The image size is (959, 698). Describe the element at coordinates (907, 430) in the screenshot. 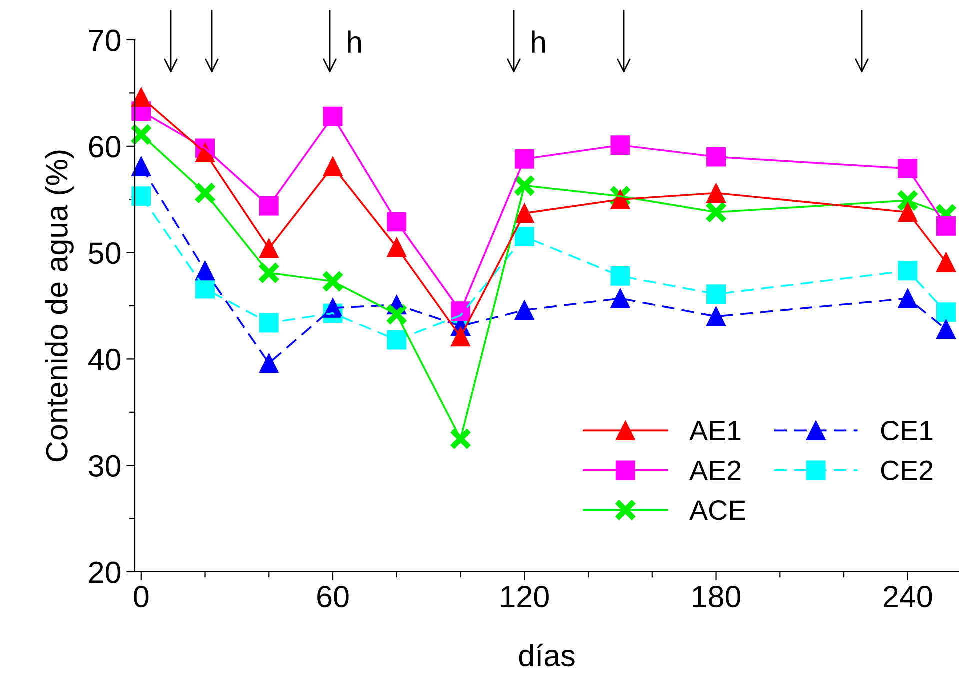

I see `legend-label: CE1` at that location.